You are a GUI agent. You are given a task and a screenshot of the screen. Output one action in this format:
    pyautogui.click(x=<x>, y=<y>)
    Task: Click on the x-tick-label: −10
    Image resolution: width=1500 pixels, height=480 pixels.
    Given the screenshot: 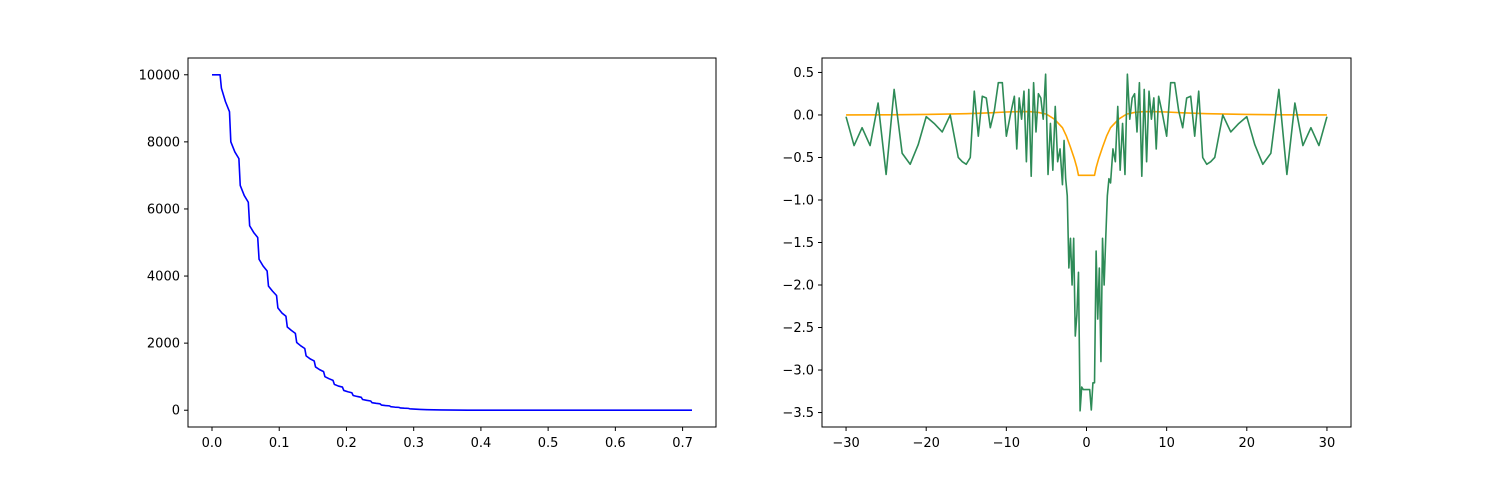 What is the action you would take?
    pyautogui.click(x=1006, y=443)
    